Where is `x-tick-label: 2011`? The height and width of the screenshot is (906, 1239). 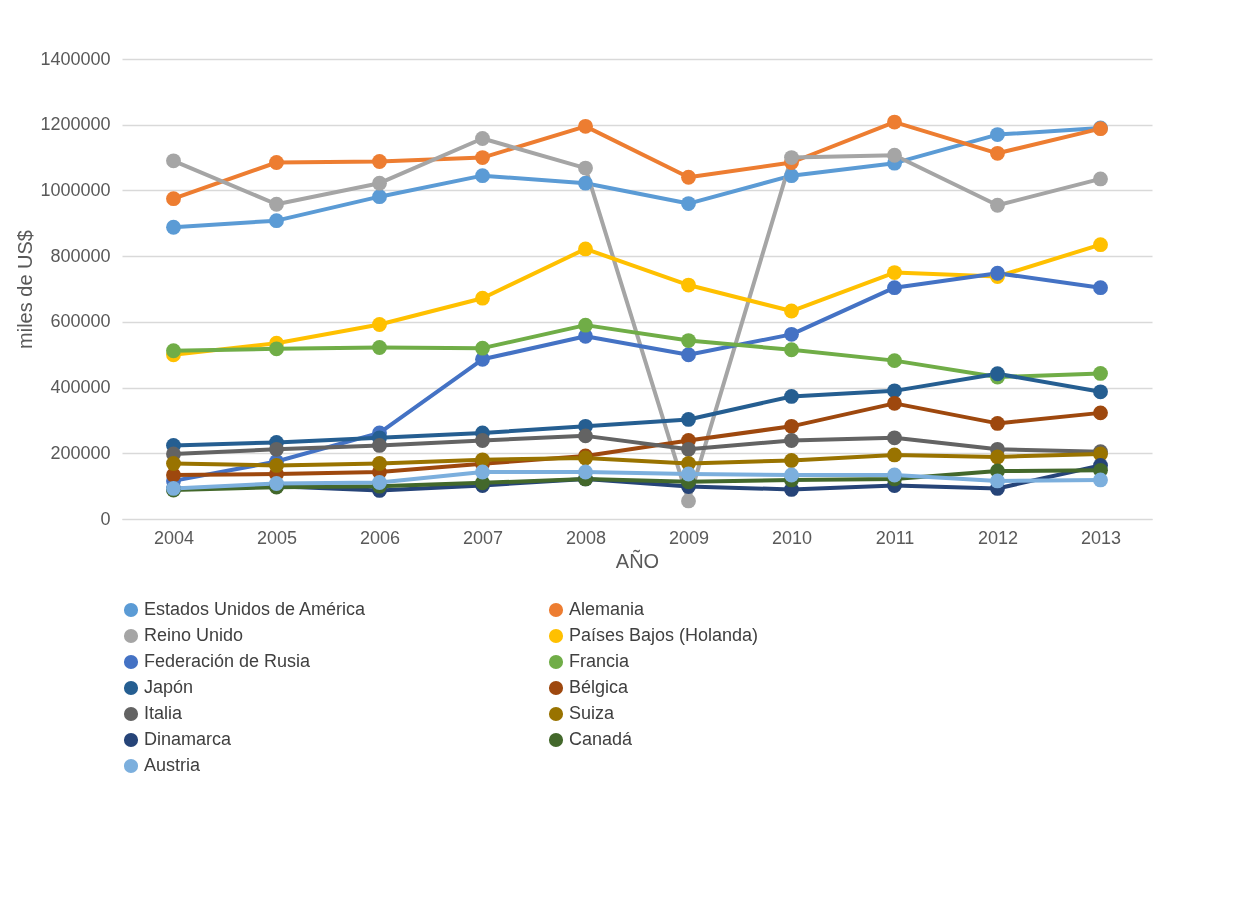
x-tick-label: 2011 is located at coordinates (895, 537).